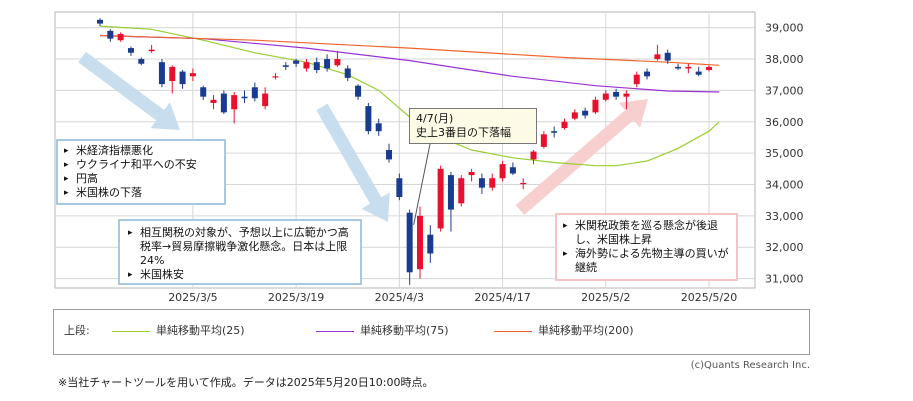 This screenshot has width=913, height=401. Describe the element at coordinates (335, 331) in the screenshot. I see `legend-swatch-ma75` at that location.